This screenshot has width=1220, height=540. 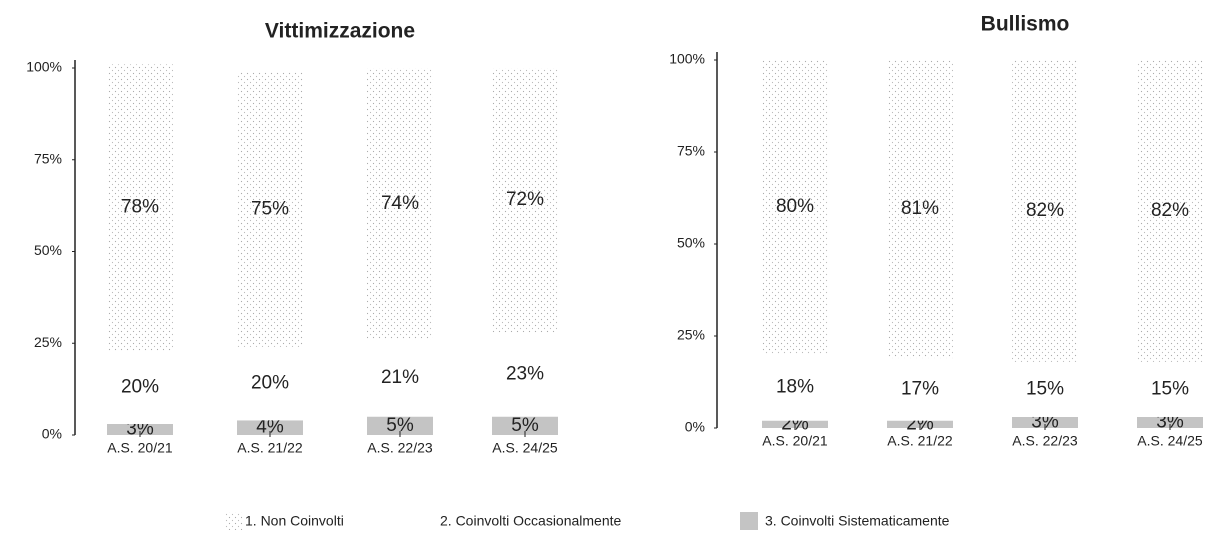 I want to click on data-label: 18%, so click(x=795, y=387).